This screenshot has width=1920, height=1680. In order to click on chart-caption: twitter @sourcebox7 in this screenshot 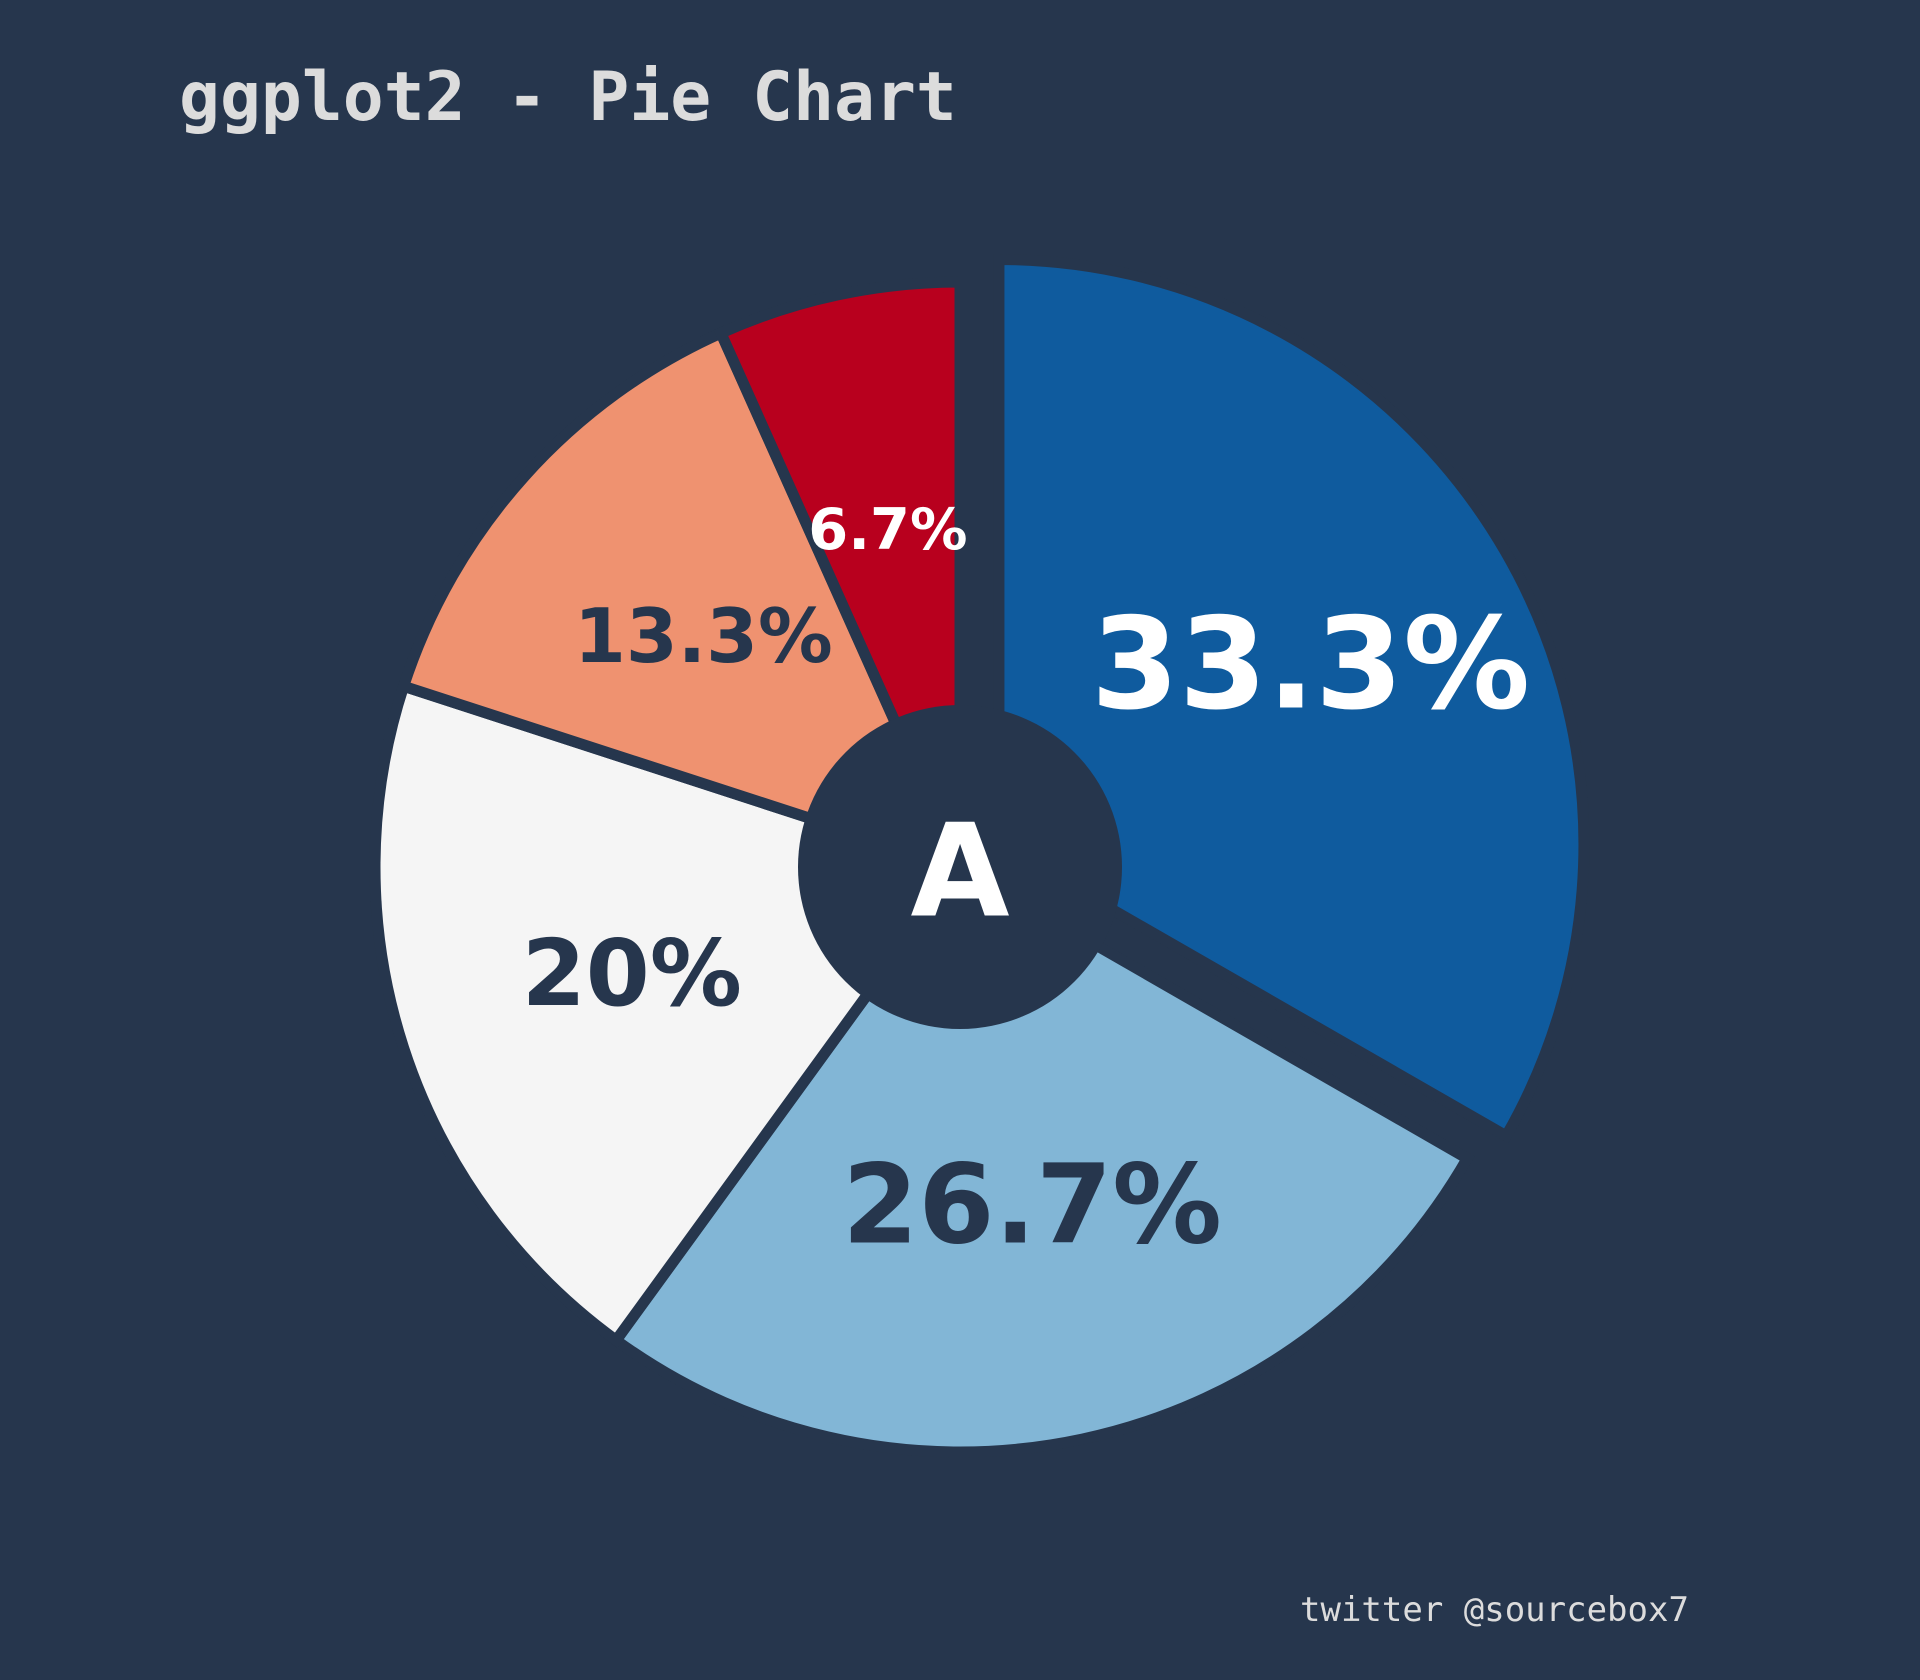, I will do `click(1494, 1610)`.